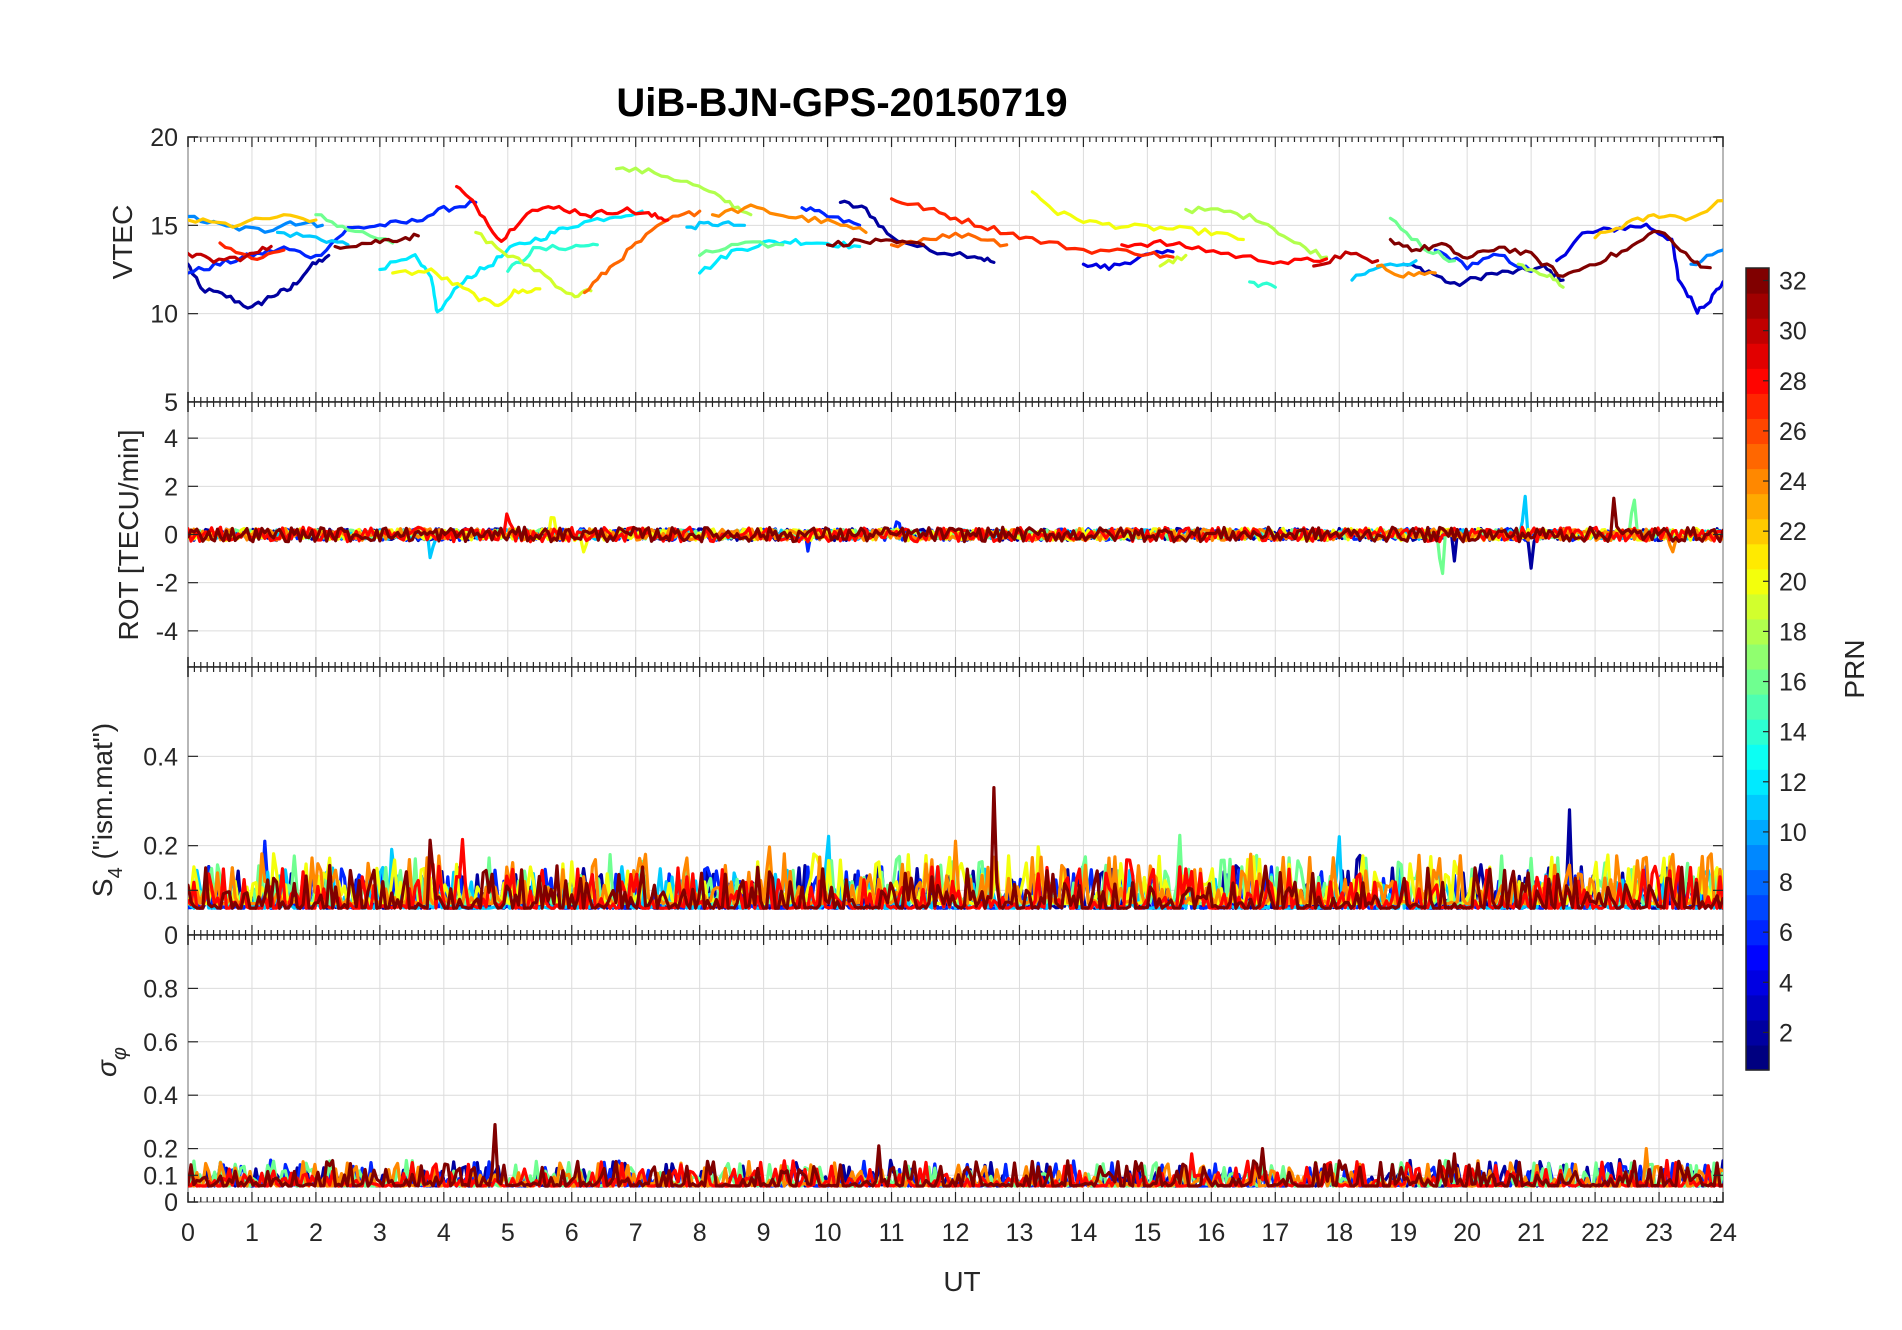 The image size is (1902, 1330). I want to click on colorbar-tick-label: 14, so click(1793, 733).